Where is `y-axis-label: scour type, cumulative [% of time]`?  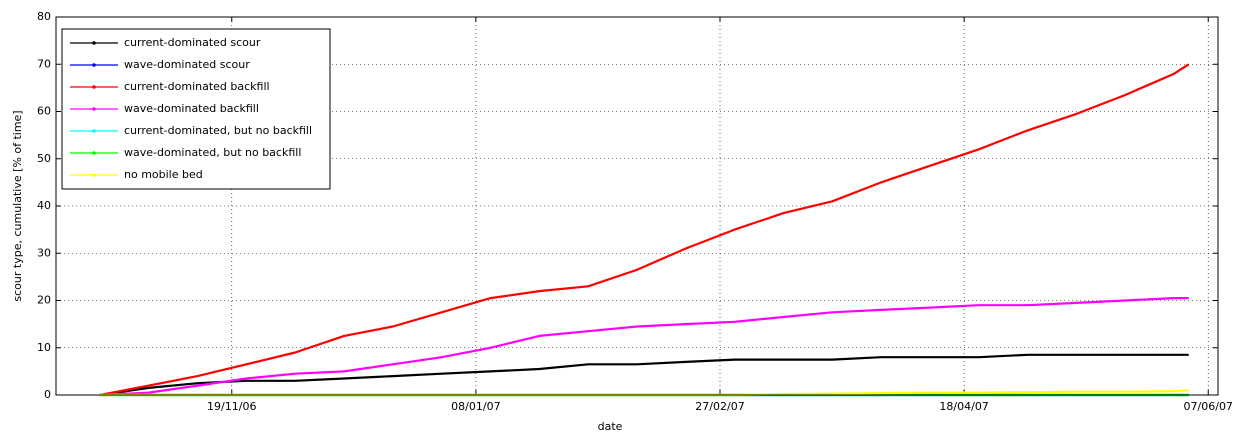
y-axis-label: scour type, cumulative [% of time] is located at coordinates (17, 205).